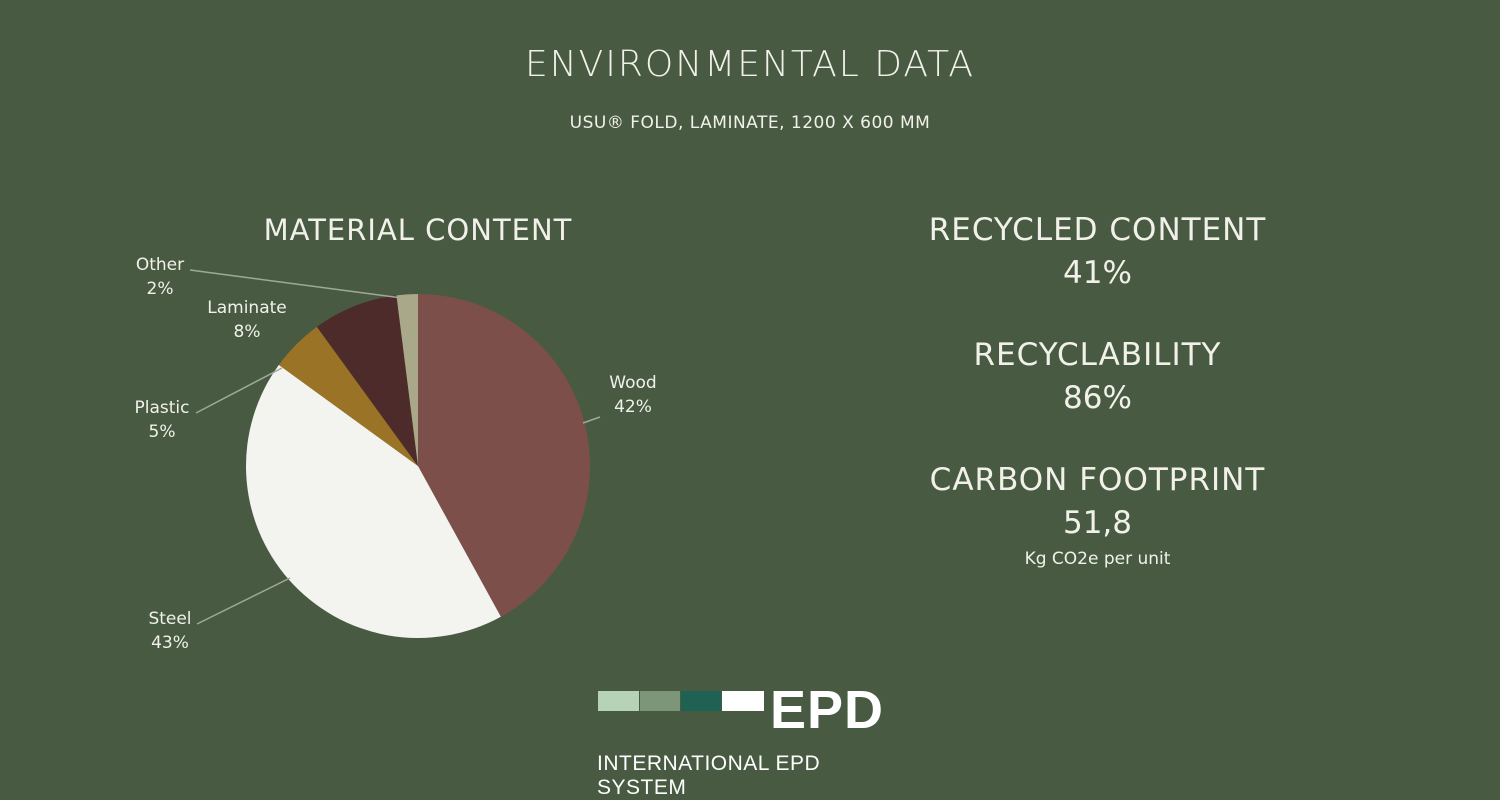 The width and height of the screenshot is (1500, 800). Describe the element at coordinates (750, 123) in the screenshot. I see `page-subtitle: USU® FOLD, LAMINATE, 1200 X 600 MM` at that location.